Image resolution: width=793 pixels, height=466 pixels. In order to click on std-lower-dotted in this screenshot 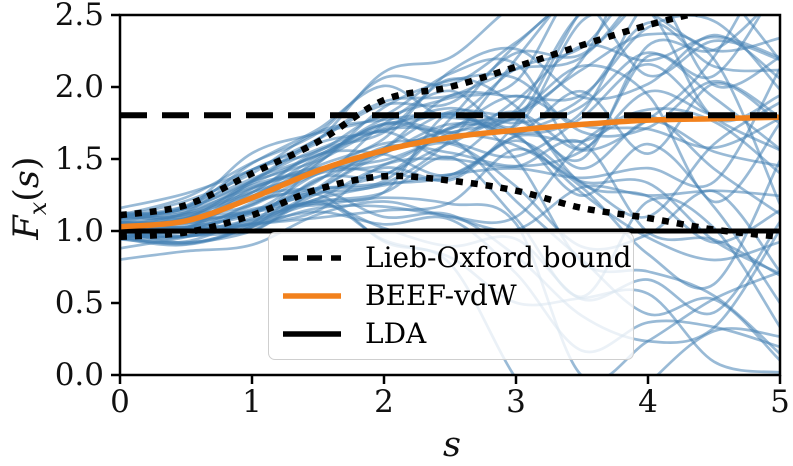, I will do `click(450, 206)`.